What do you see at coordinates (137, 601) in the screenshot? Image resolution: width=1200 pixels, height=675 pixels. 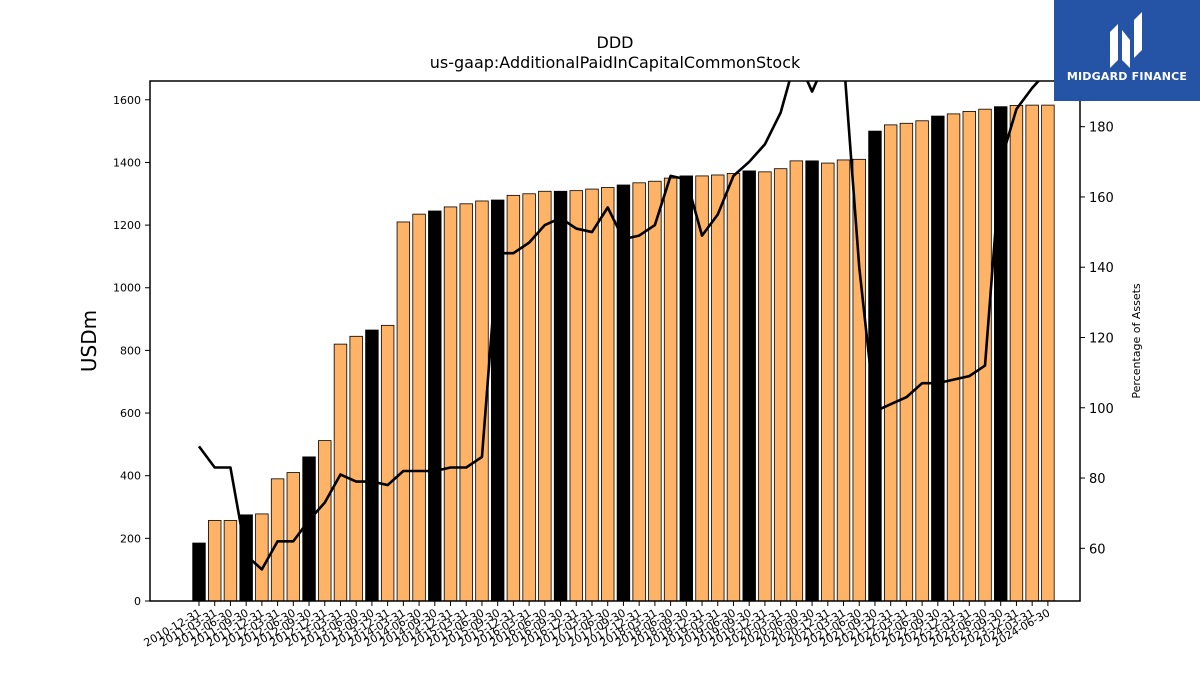 I see `y-tick-label: 0` at bounding box center [137, 601].